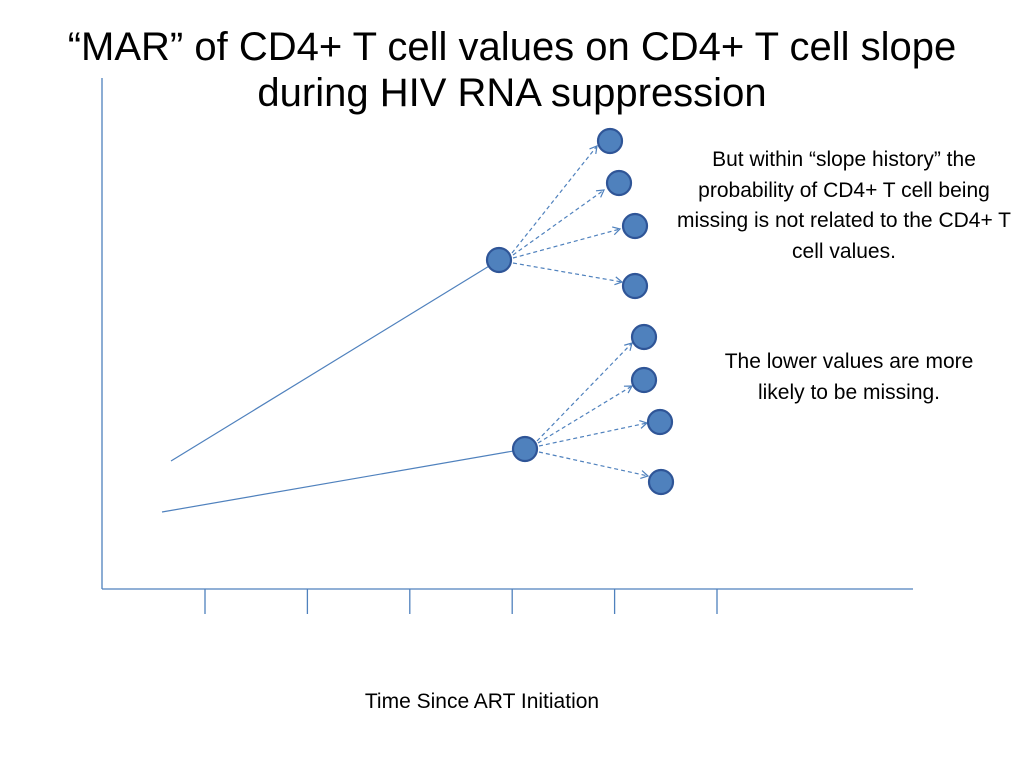 The width and height of the screenshot is (1024, 768). What do you see at coordinates (482, 701) in the screenshot?
I see `x-axis-label: Time Since ART Initiation` at bounding box center [482, 701].